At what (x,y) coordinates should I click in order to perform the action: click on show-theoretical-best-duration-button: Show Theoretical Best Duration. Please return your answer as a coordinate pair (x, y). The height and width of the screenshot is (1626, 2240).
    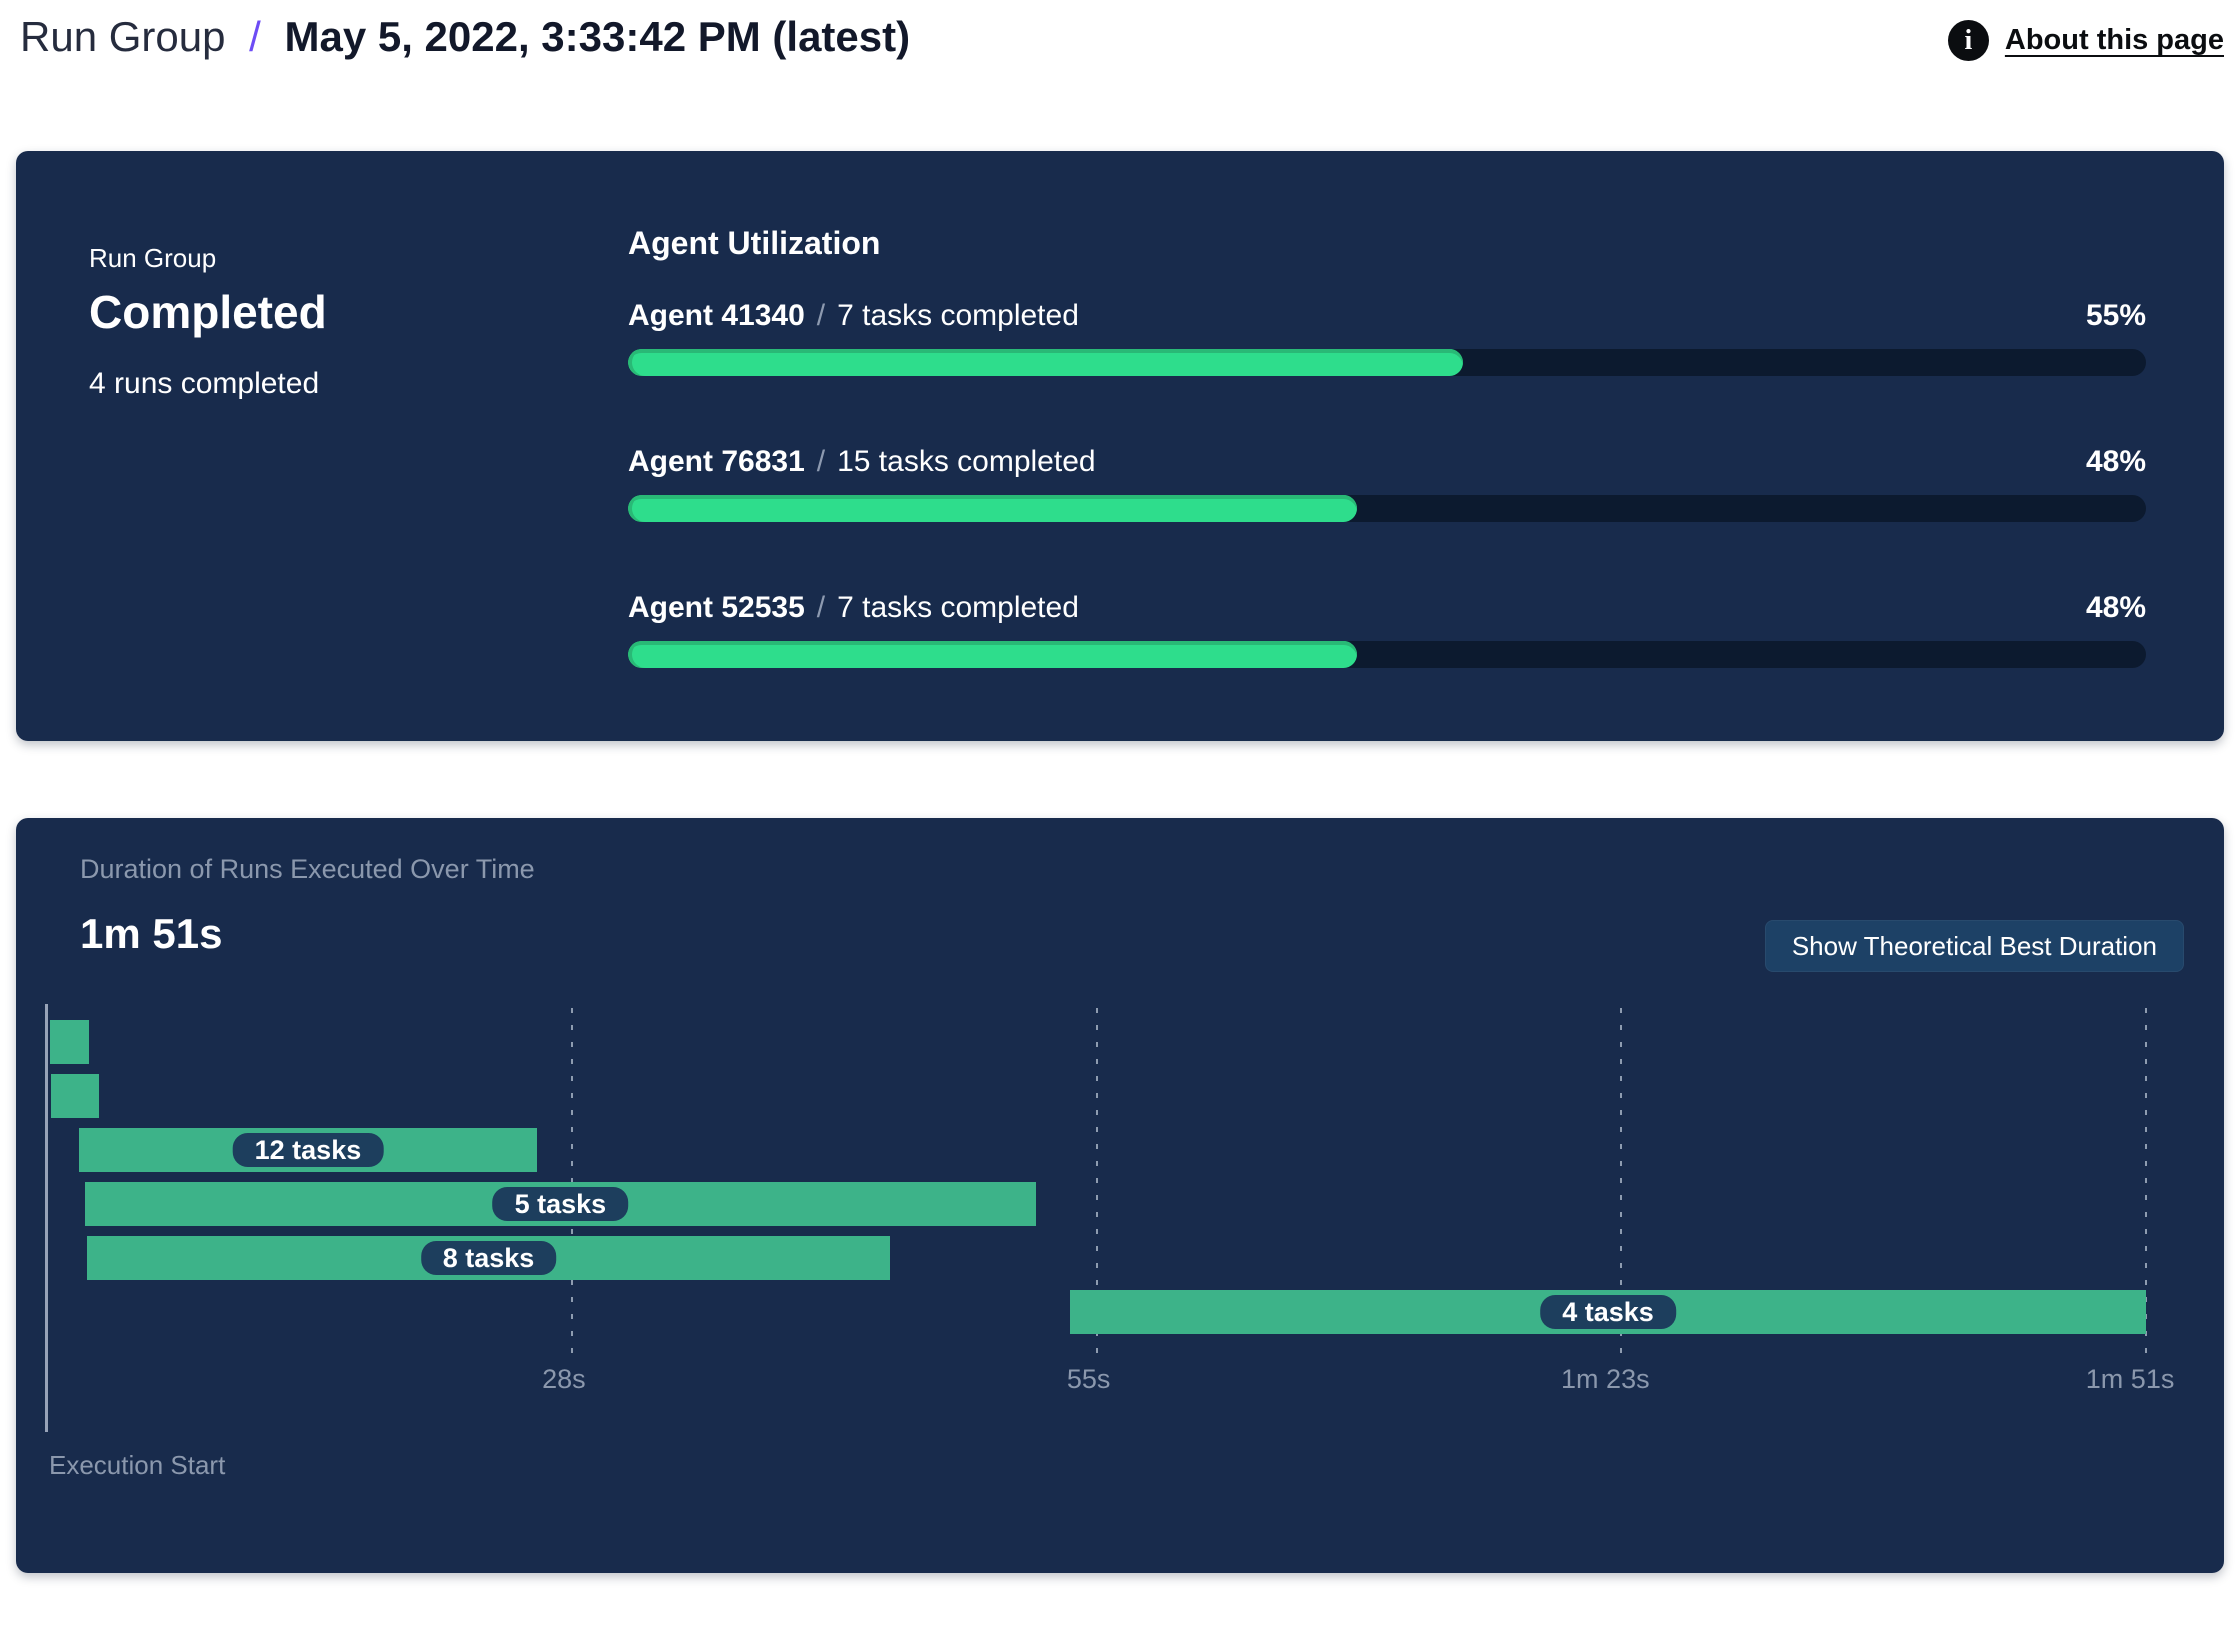
    Looking at the image, I should click on (1974, 946).